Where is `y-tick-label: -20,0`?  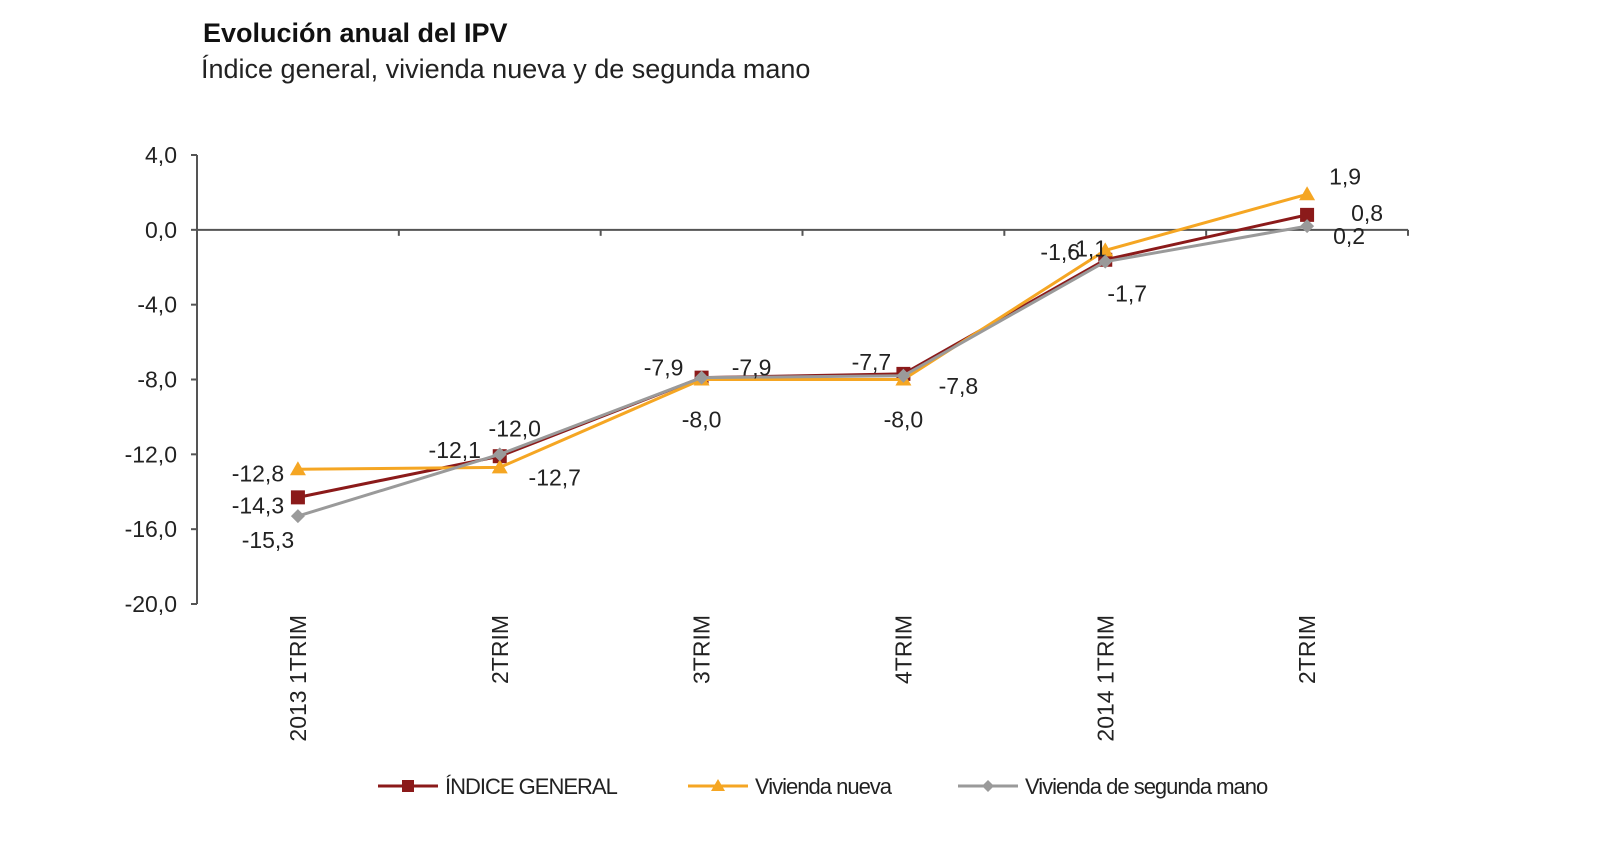
y-tick-label: -20,0 is located at coordinates (151, 604).